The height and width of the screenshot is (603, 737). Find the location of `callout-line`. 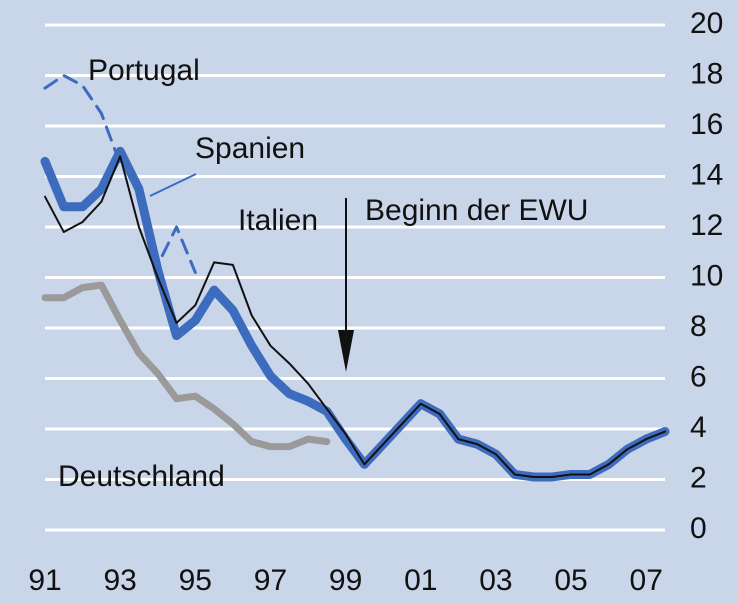

callout-line is located at coordinates (173, 185).